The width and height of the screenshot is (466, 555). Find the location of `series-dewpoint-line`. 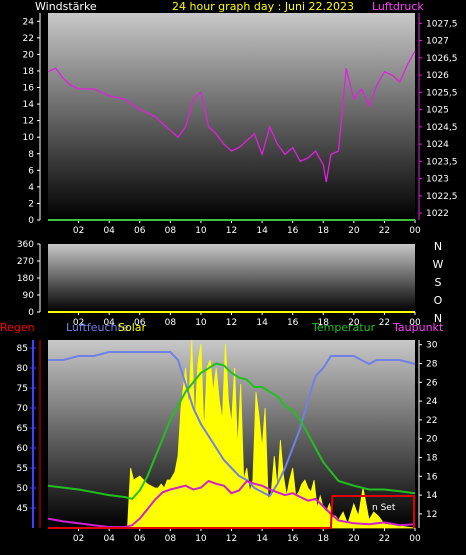

series-dewpoint-line is located at coordinates (231, 504).